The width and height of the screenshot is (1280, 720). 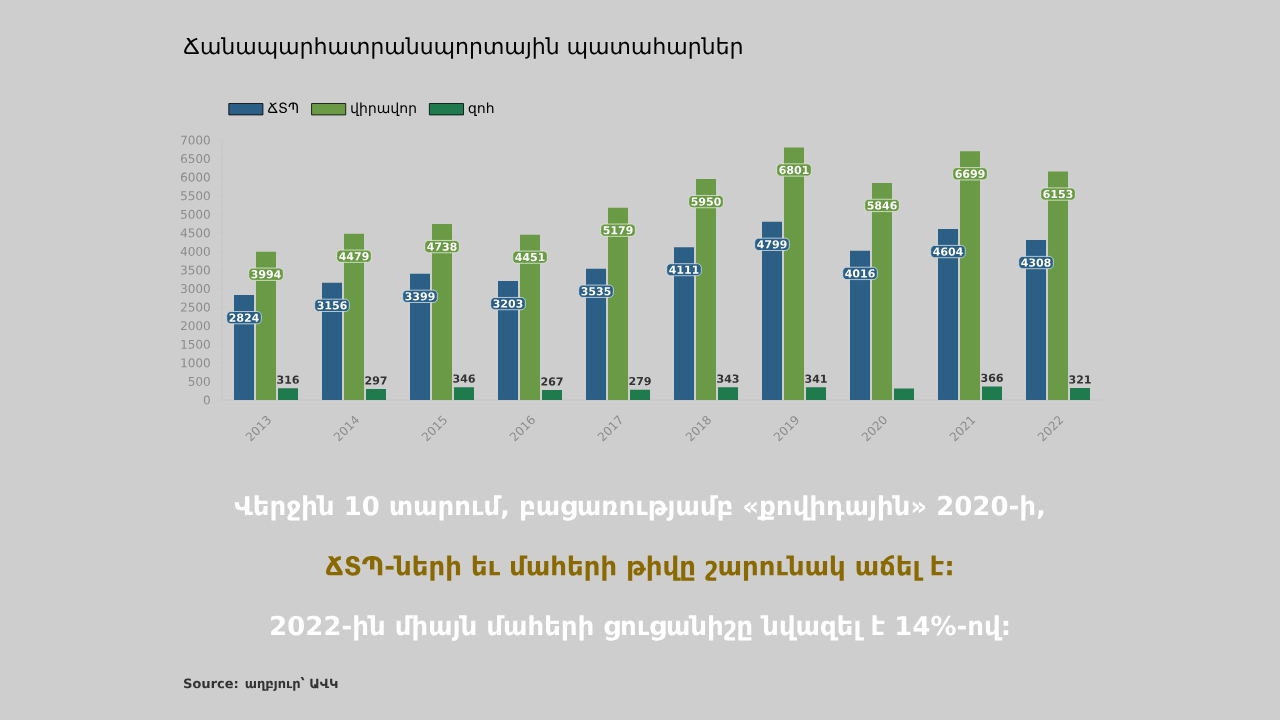 I want to click on text: ՃՏՊ-ների եւ մահերի թիվը շարունակ աճել է:, so click(x=639, y=568).